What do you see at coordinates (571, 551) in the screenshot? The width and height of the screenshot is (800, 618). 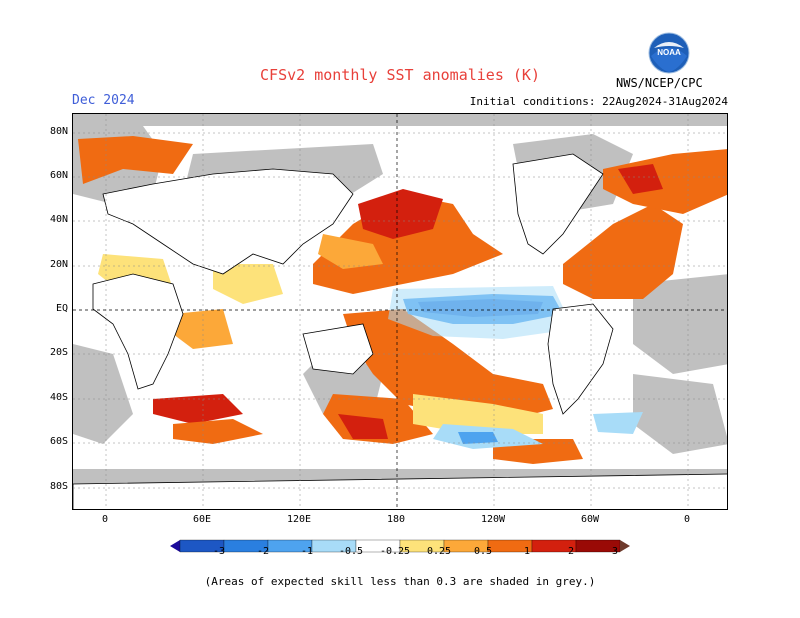 I see `colorbar-label: 2` at bounding box center [571, 551].